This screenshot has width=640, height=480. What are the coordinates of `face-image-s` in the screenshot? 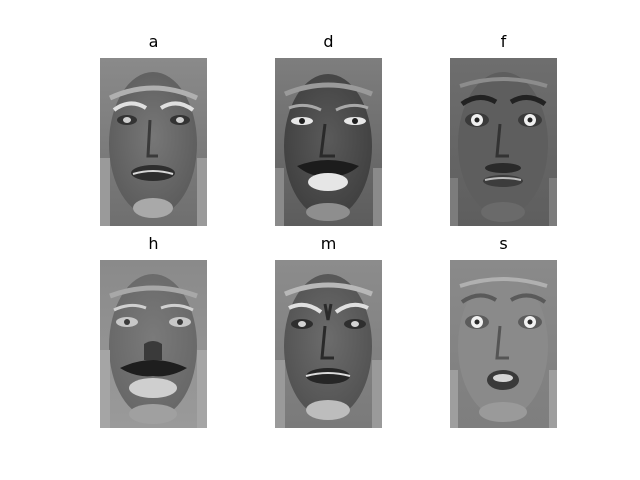 It's located at (503, 344).